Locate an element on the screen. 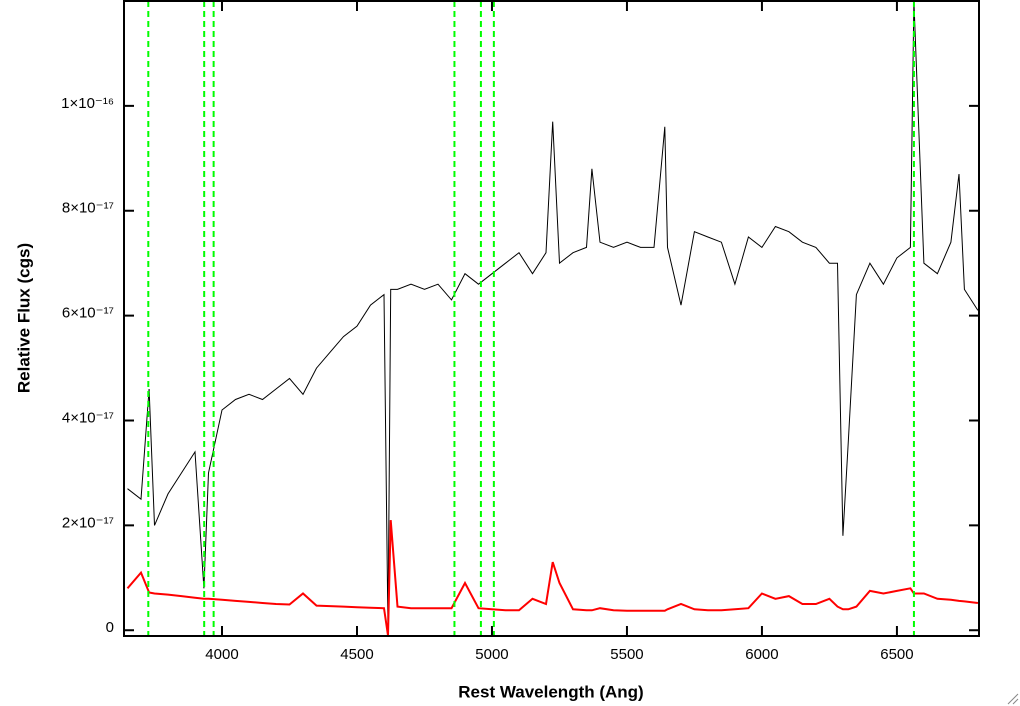 The width and height of the screenshot is (1020, 706). y-tick-label: 6×10⁻¹⁷ is located at coordinates (88, 313).